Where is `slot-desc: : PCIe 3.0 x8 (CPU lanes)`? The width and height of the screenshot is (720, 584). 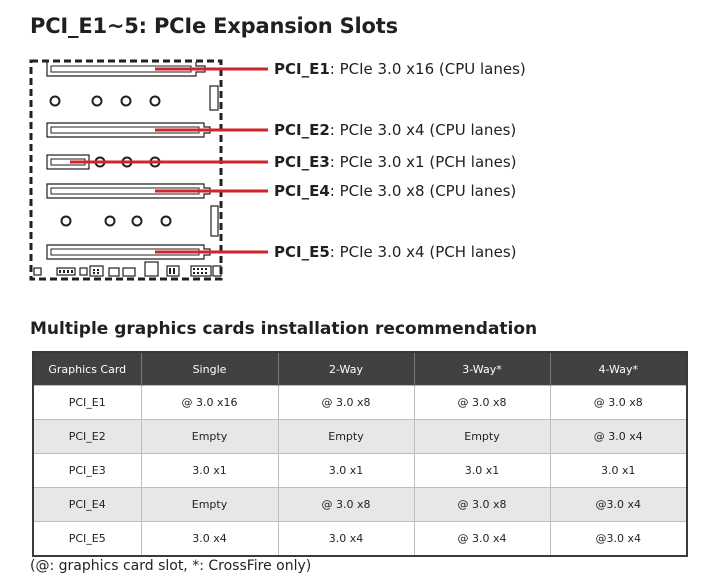 slot-desc: : PCIe 3.0 x8 (CPU lanes) is located at coordinates (423, 191).